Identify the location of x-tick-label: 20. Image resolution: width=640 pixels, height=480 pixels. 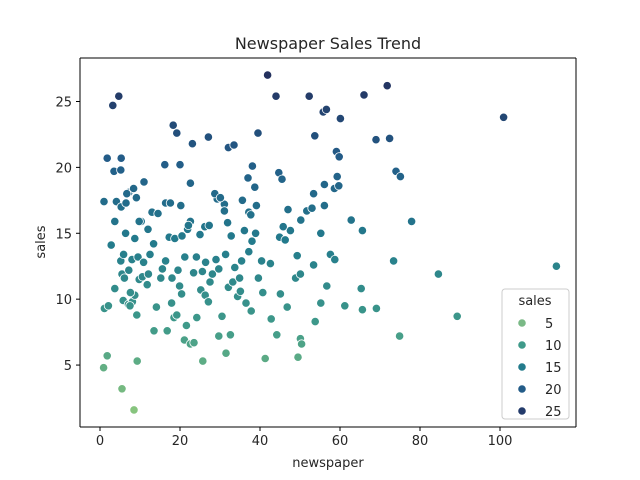
(180, 441).